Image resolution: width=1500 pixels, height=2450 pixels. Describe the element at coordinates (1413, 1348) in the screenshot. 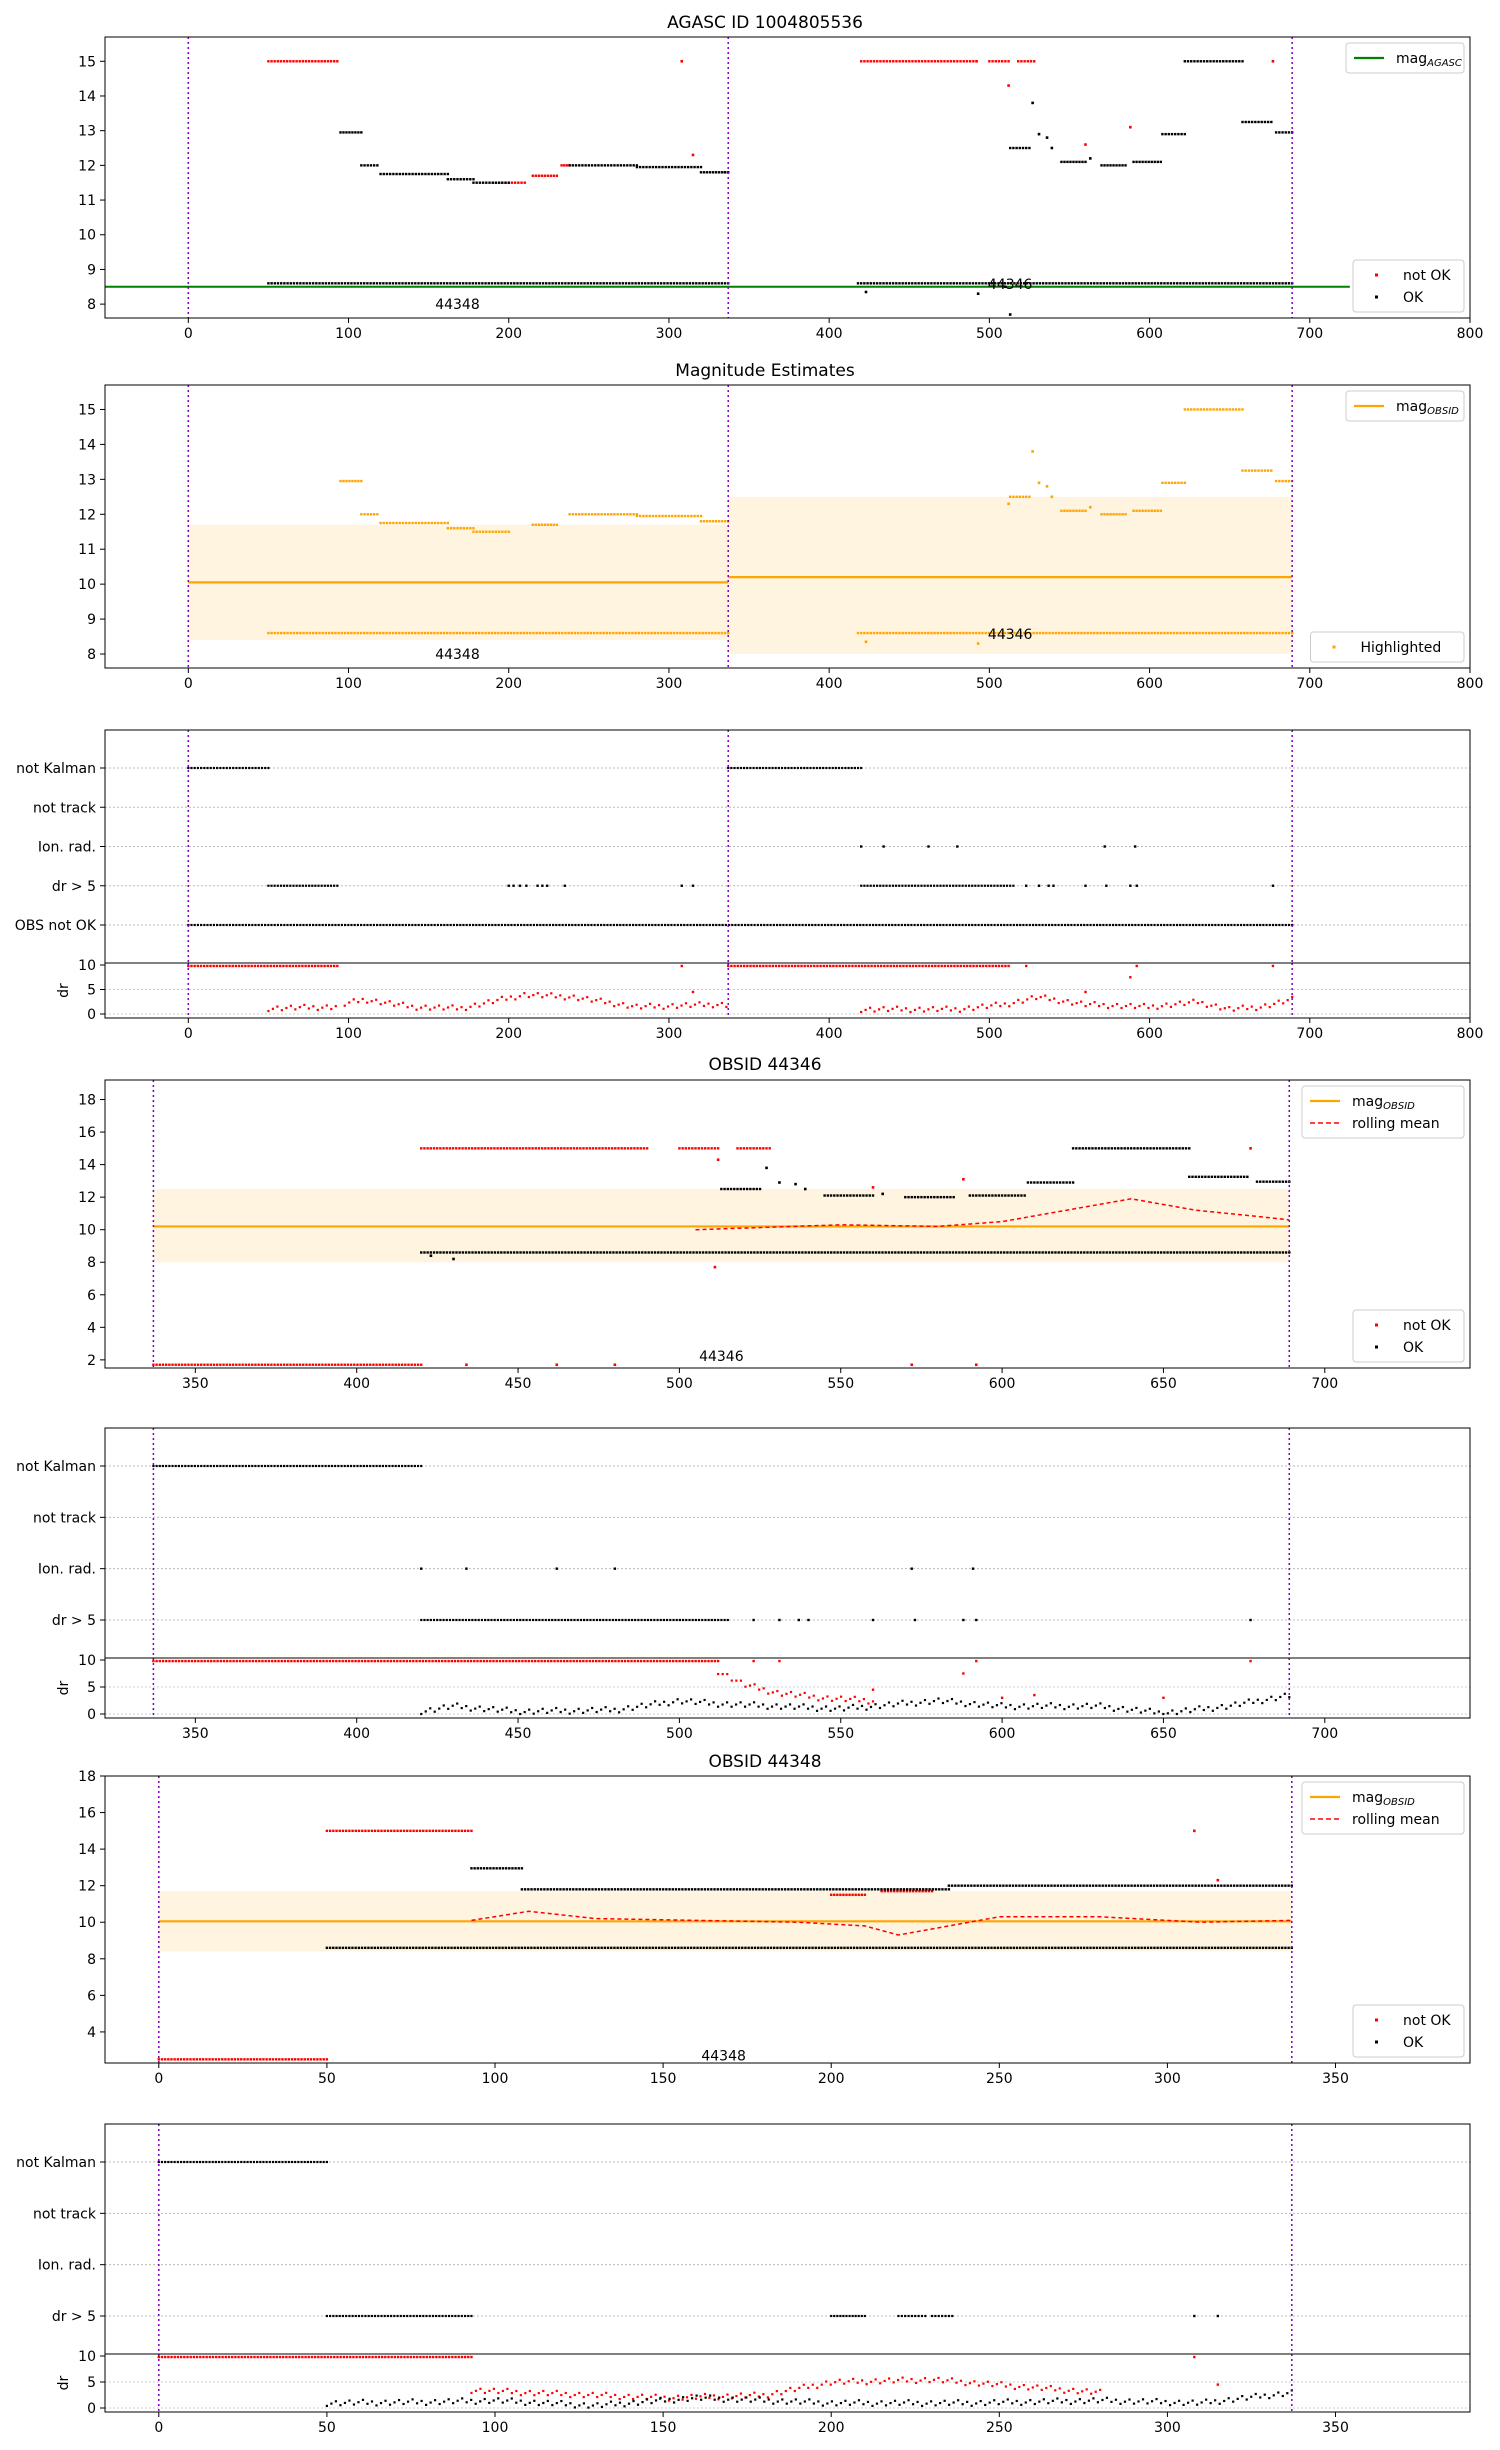

I see `panel4-legend-bottom-label: OK` at that location.